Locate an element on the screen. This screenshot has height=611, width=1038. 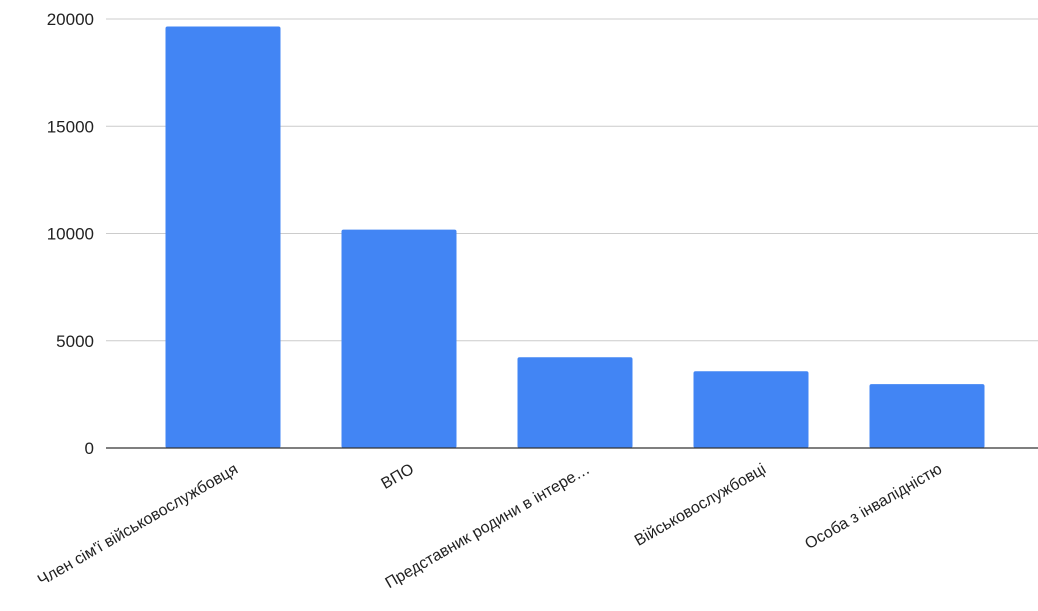
y-tick-label: 20000 is located at coordinates (70, 19).